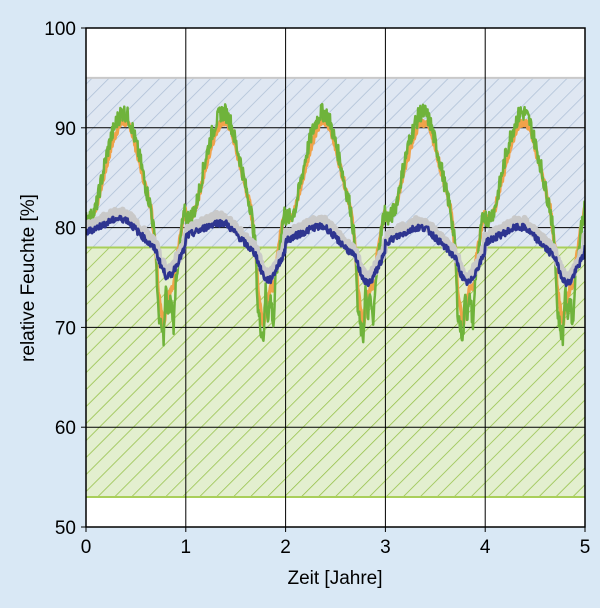 Image resolution: width=600 pixels, height=608 pixels. I want to click on x-axis-label: Zeit [Jahre], so click(334, 578).